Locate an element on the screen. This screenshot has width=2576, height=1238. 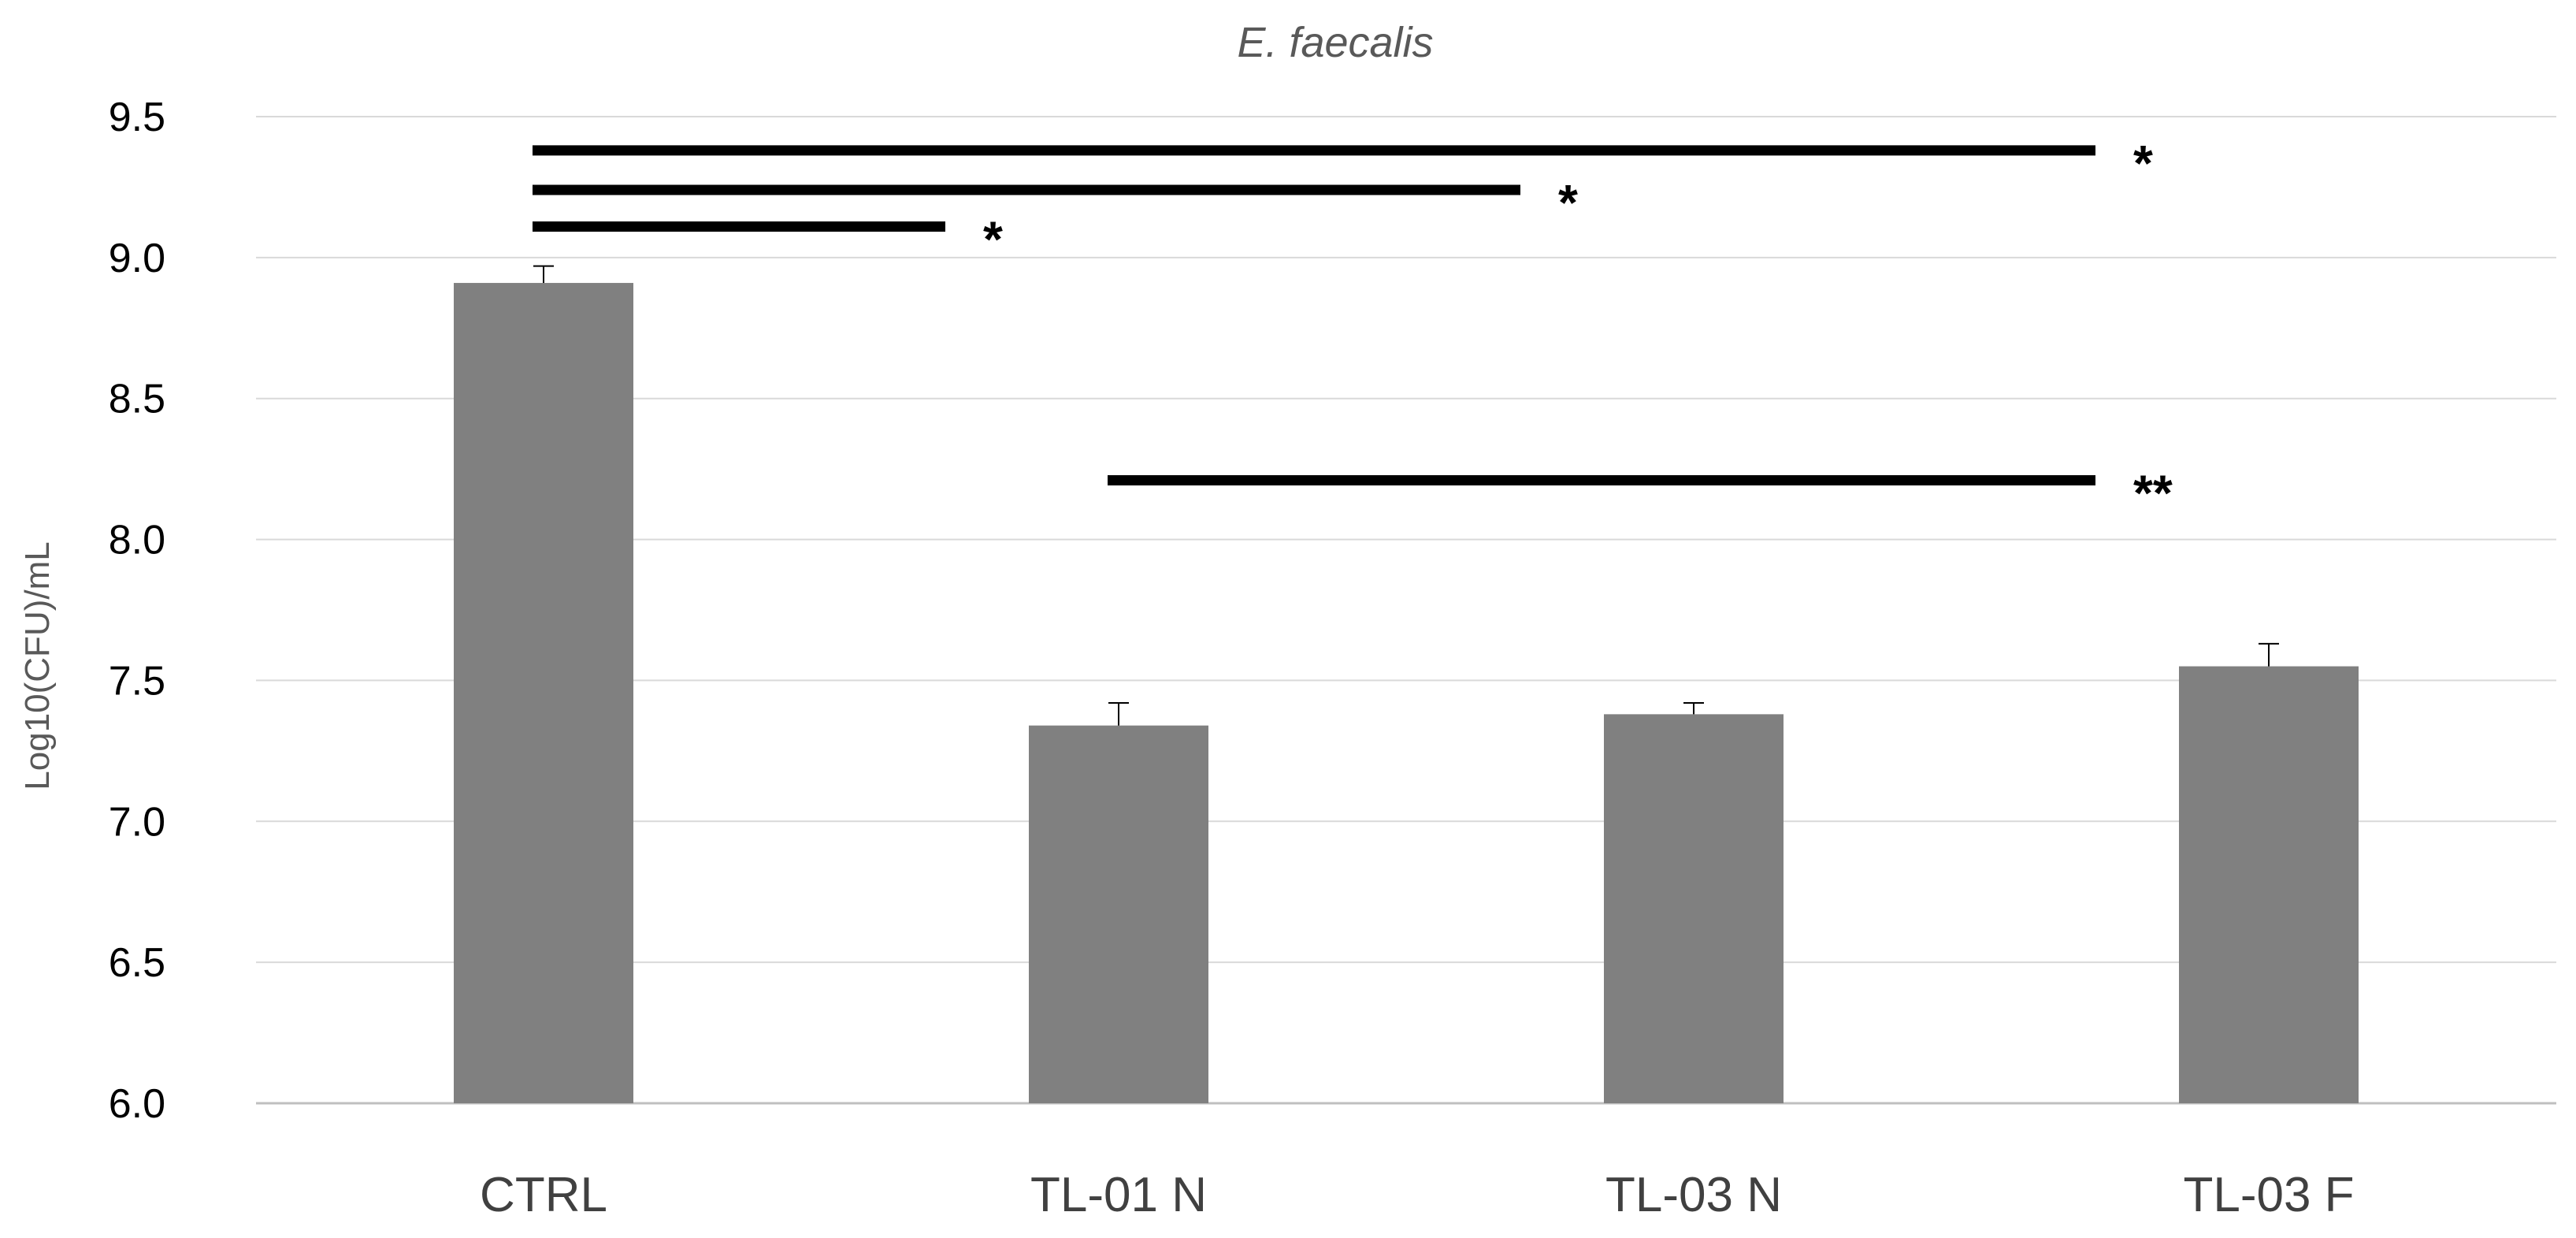
y-tick-label: 6.0 is located at coordinates (137, 1104).